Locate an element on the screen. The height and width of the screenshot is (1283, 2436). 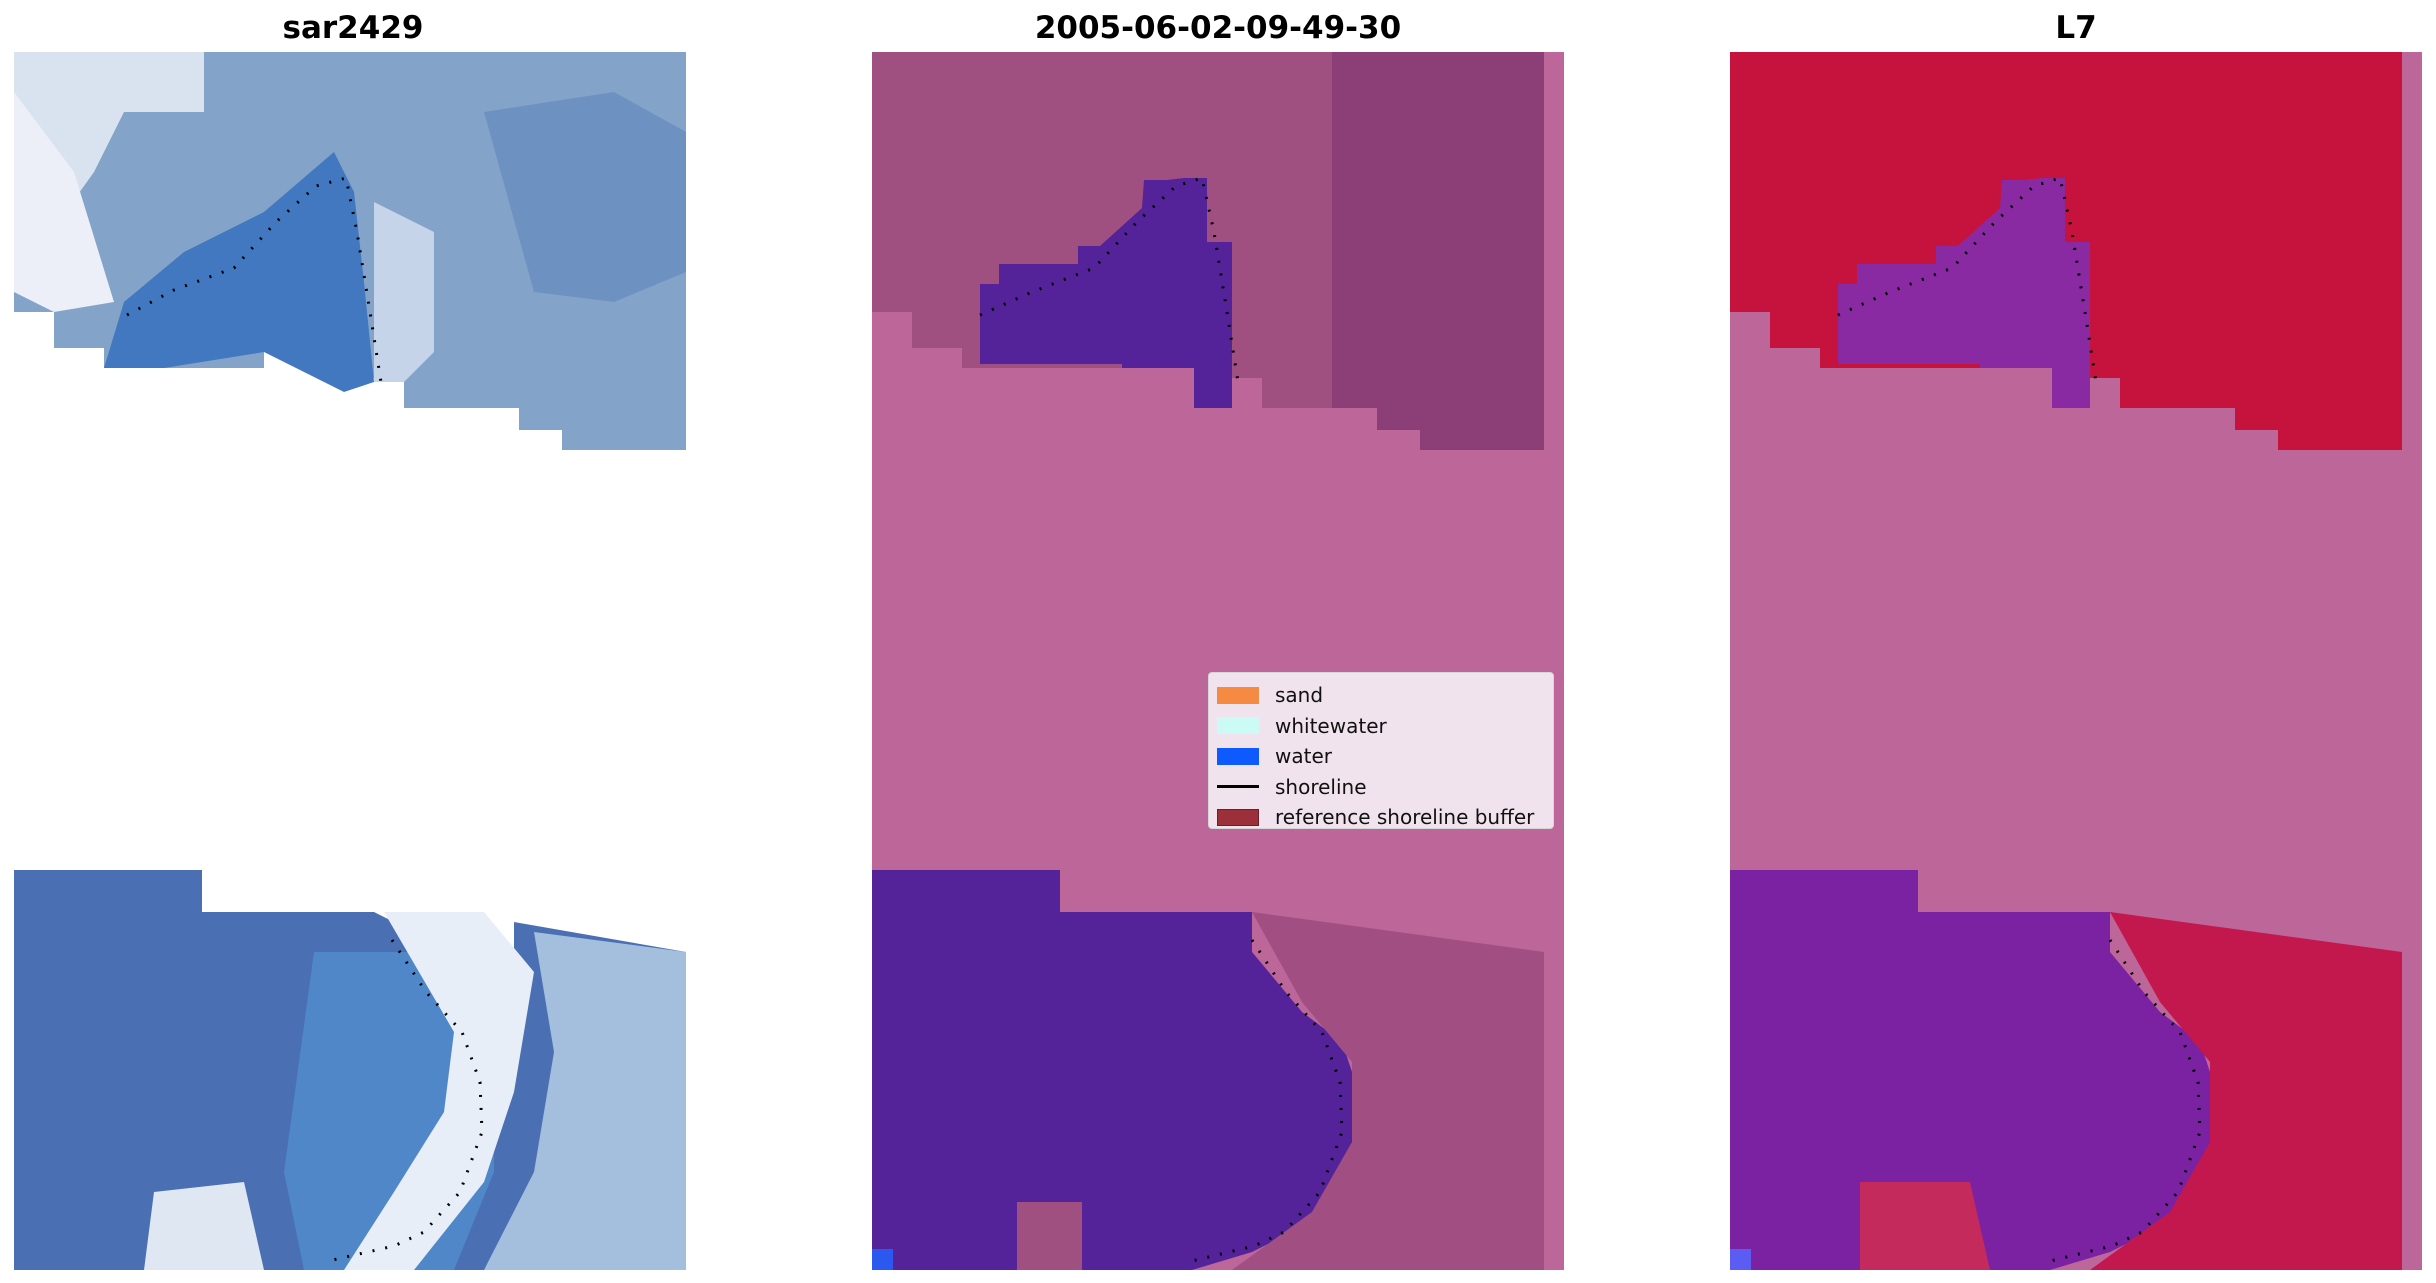
legend-swatch-water is located at coordinates (1238, 756).